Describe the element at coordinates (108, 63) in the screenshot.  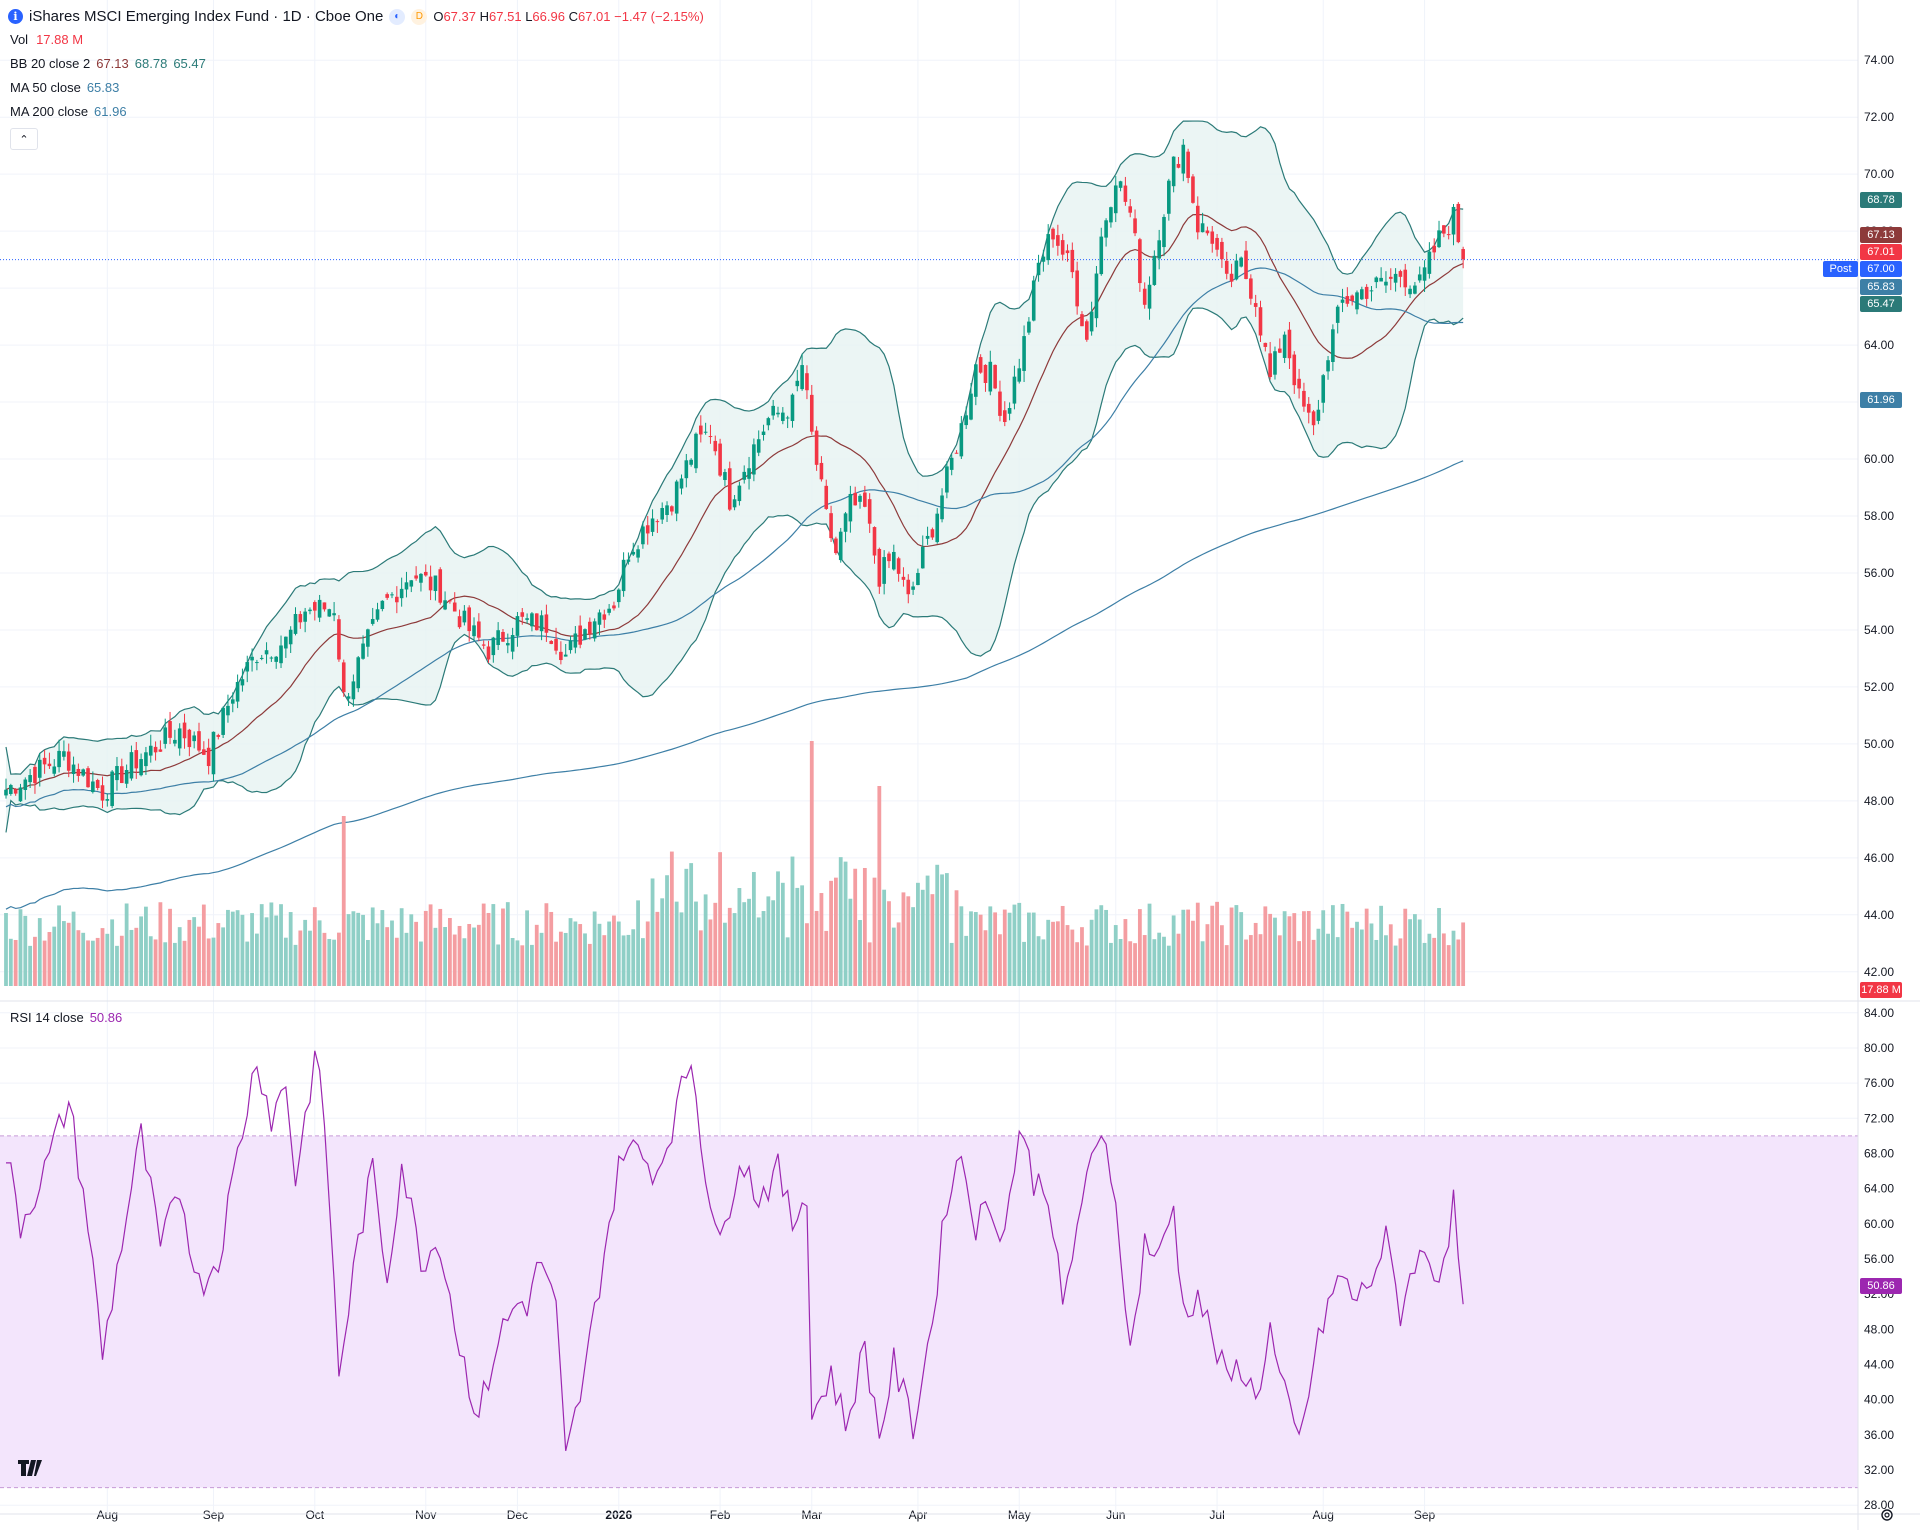
I see `bollinger-legend: BB 20 close 2 67.13 68.78 65.47` at that location.